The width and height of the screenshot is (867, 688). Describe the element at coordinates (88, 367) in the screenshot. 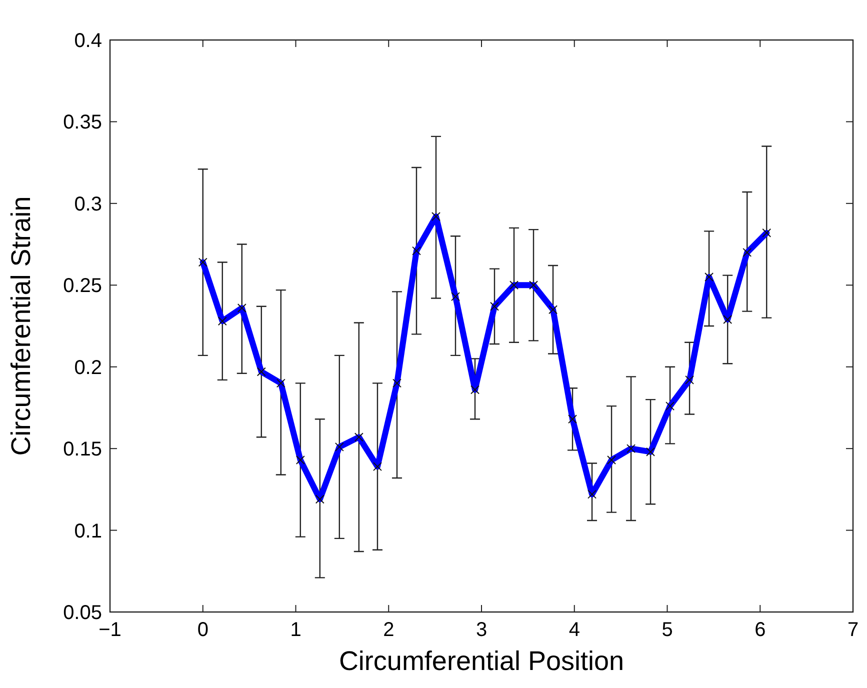

I see `y-tick-label: 0.2` at that location.